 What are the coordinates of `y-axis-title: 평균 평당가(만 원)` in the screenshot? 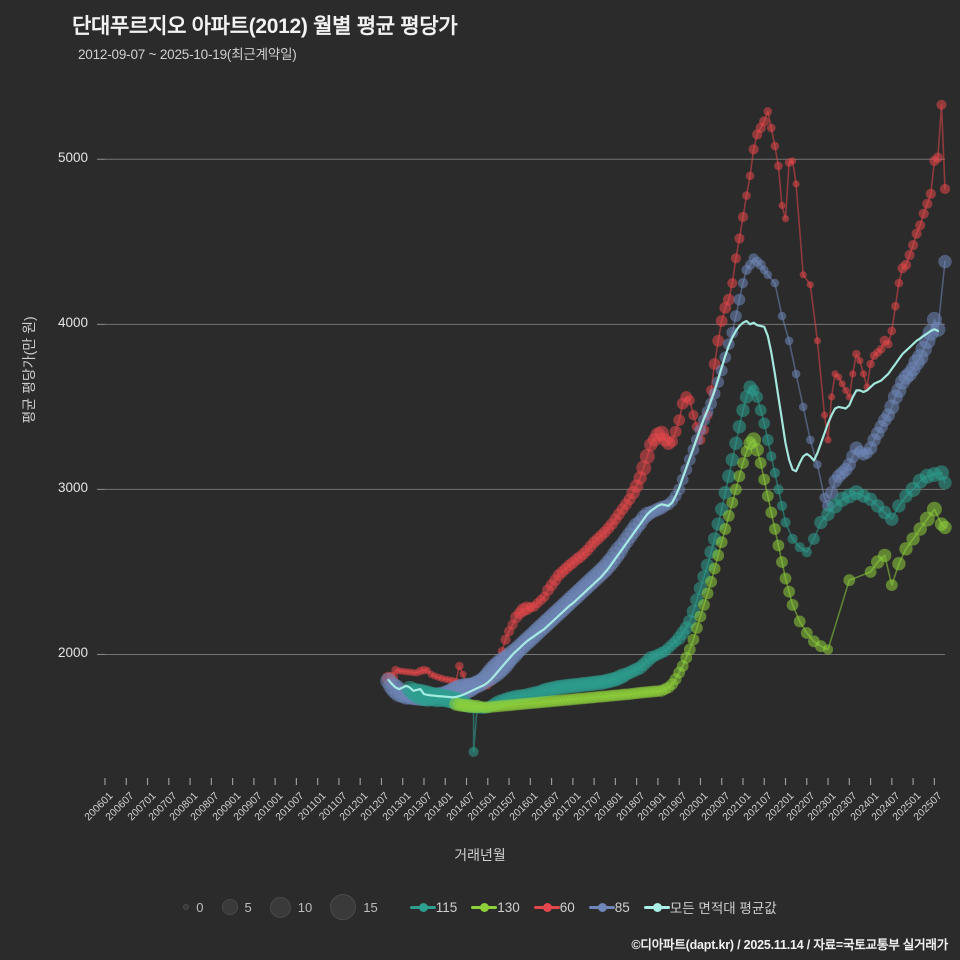 It's located at (29, 370).